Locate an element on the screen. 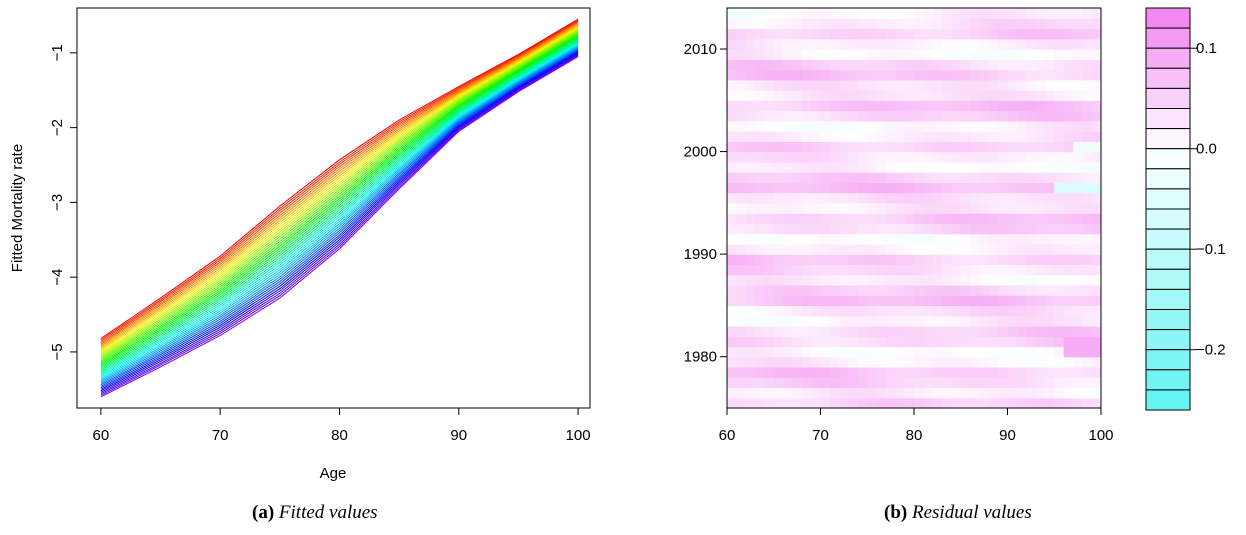 The height and width of the screenshot is (535, 1246). colorbar-level is located at coordinates (1168, 98).